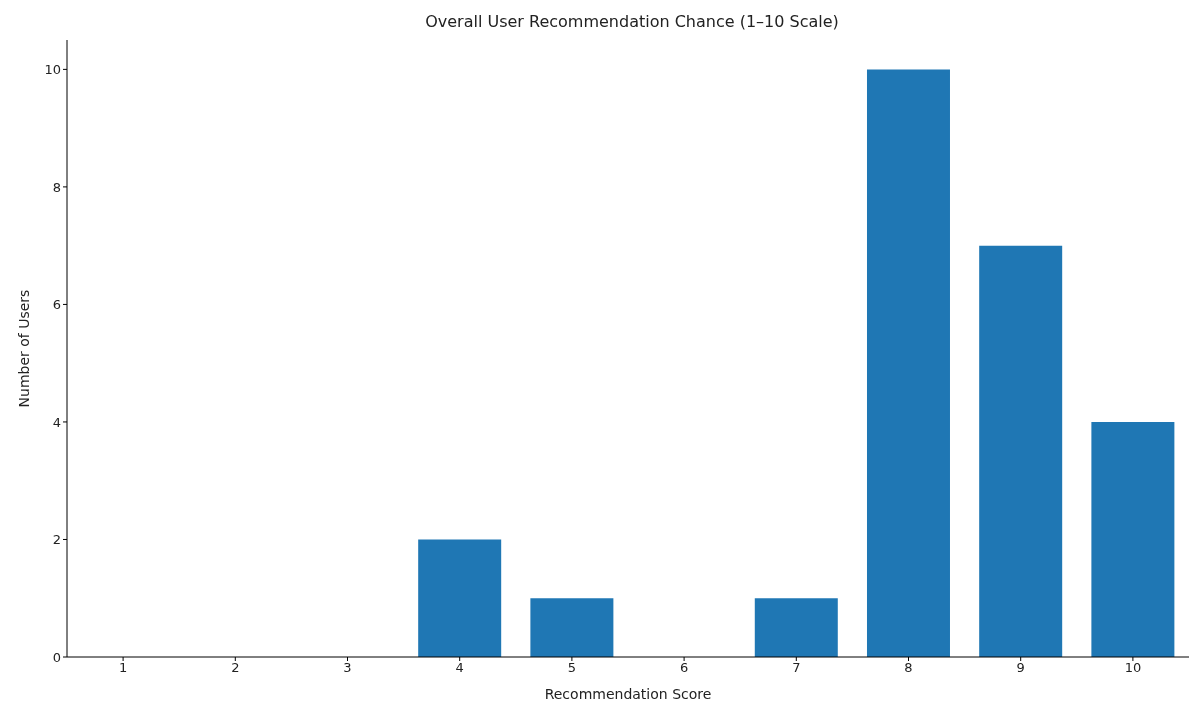  What do you see at coordinates (235, 668) in the screenshot?
I see `x-tick-label: 2` at bounding box center [235, 668].